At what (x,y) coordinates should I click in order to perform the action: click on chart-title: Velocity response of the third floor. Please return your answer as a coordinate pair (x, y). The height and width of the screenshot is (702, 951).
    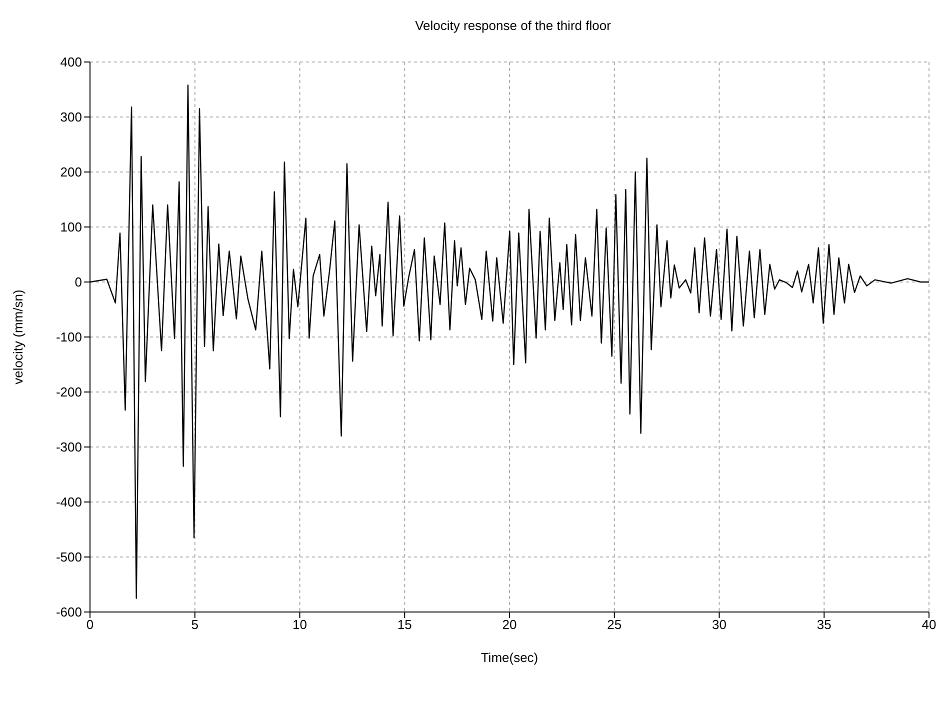
    Looking at the image, I should click on (513, 25).